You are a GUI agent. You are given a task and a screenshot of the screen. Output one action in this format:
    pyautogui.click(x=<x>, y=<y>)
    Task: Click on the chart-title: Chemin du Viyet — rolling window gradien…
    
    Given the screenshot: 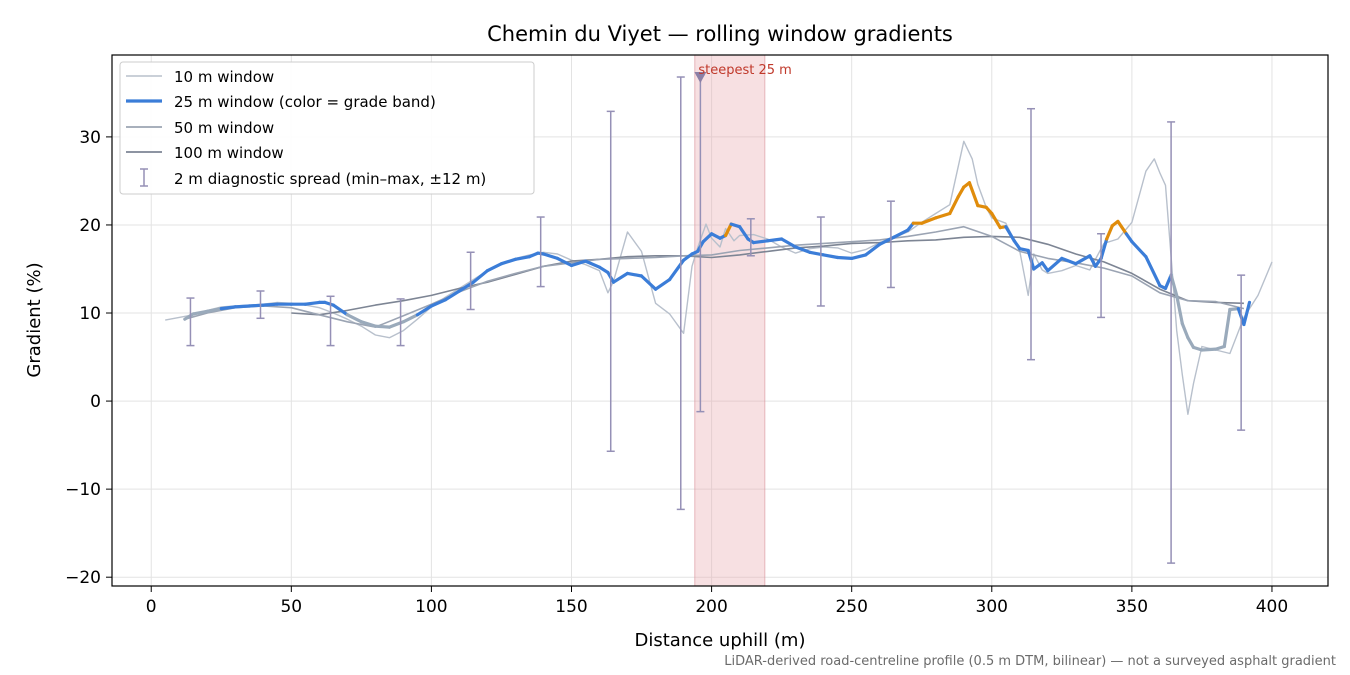 What is the action you would take?
    pyautogui.click(x=720, y=34)
    